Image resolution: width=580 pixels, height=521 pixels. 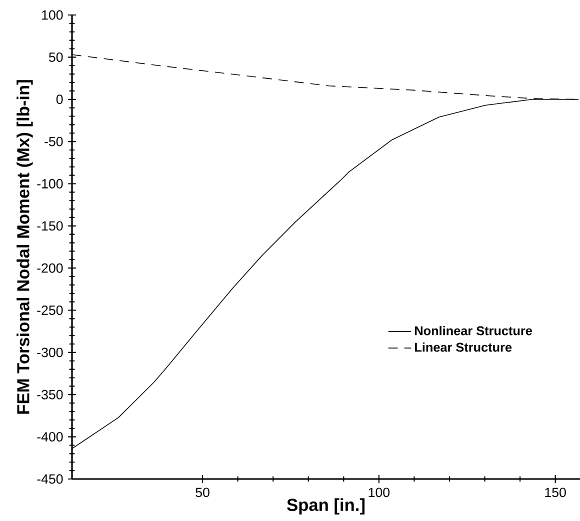 I want to click on legend-label: Linear Structure, so click(x=463, y=347).